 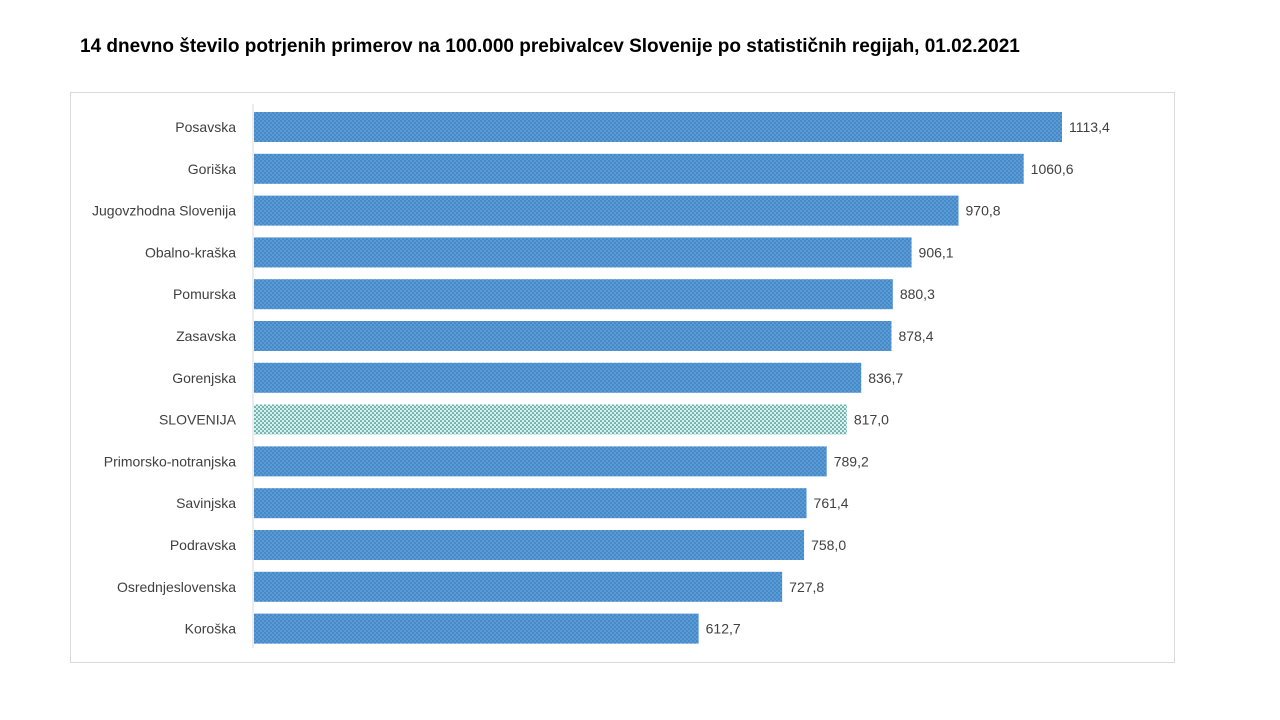 What do you see at coordinates (573, 336) in the screenshot?
I see `bar-zasavska` at bounding box center [573, 336].